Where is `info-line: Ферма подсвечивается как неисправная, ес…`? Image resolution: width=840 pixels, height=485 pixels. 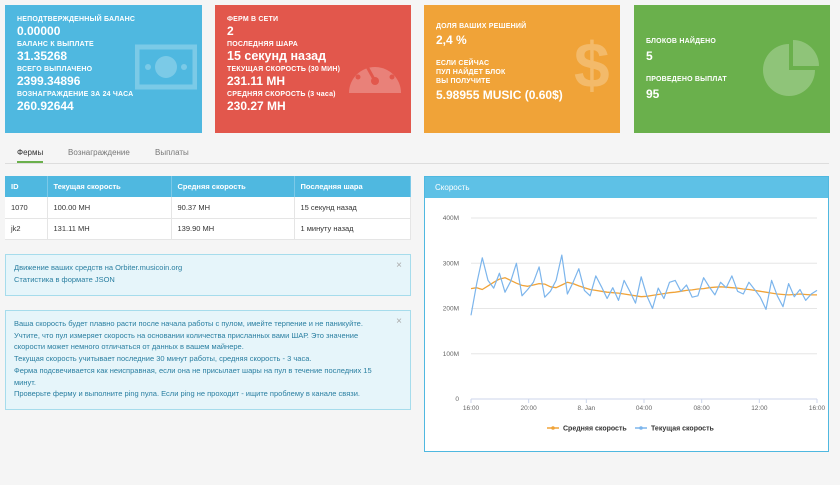 info-line: Ферма подсвечивается как неисправная, ес… is located at coordinates (193, 370).